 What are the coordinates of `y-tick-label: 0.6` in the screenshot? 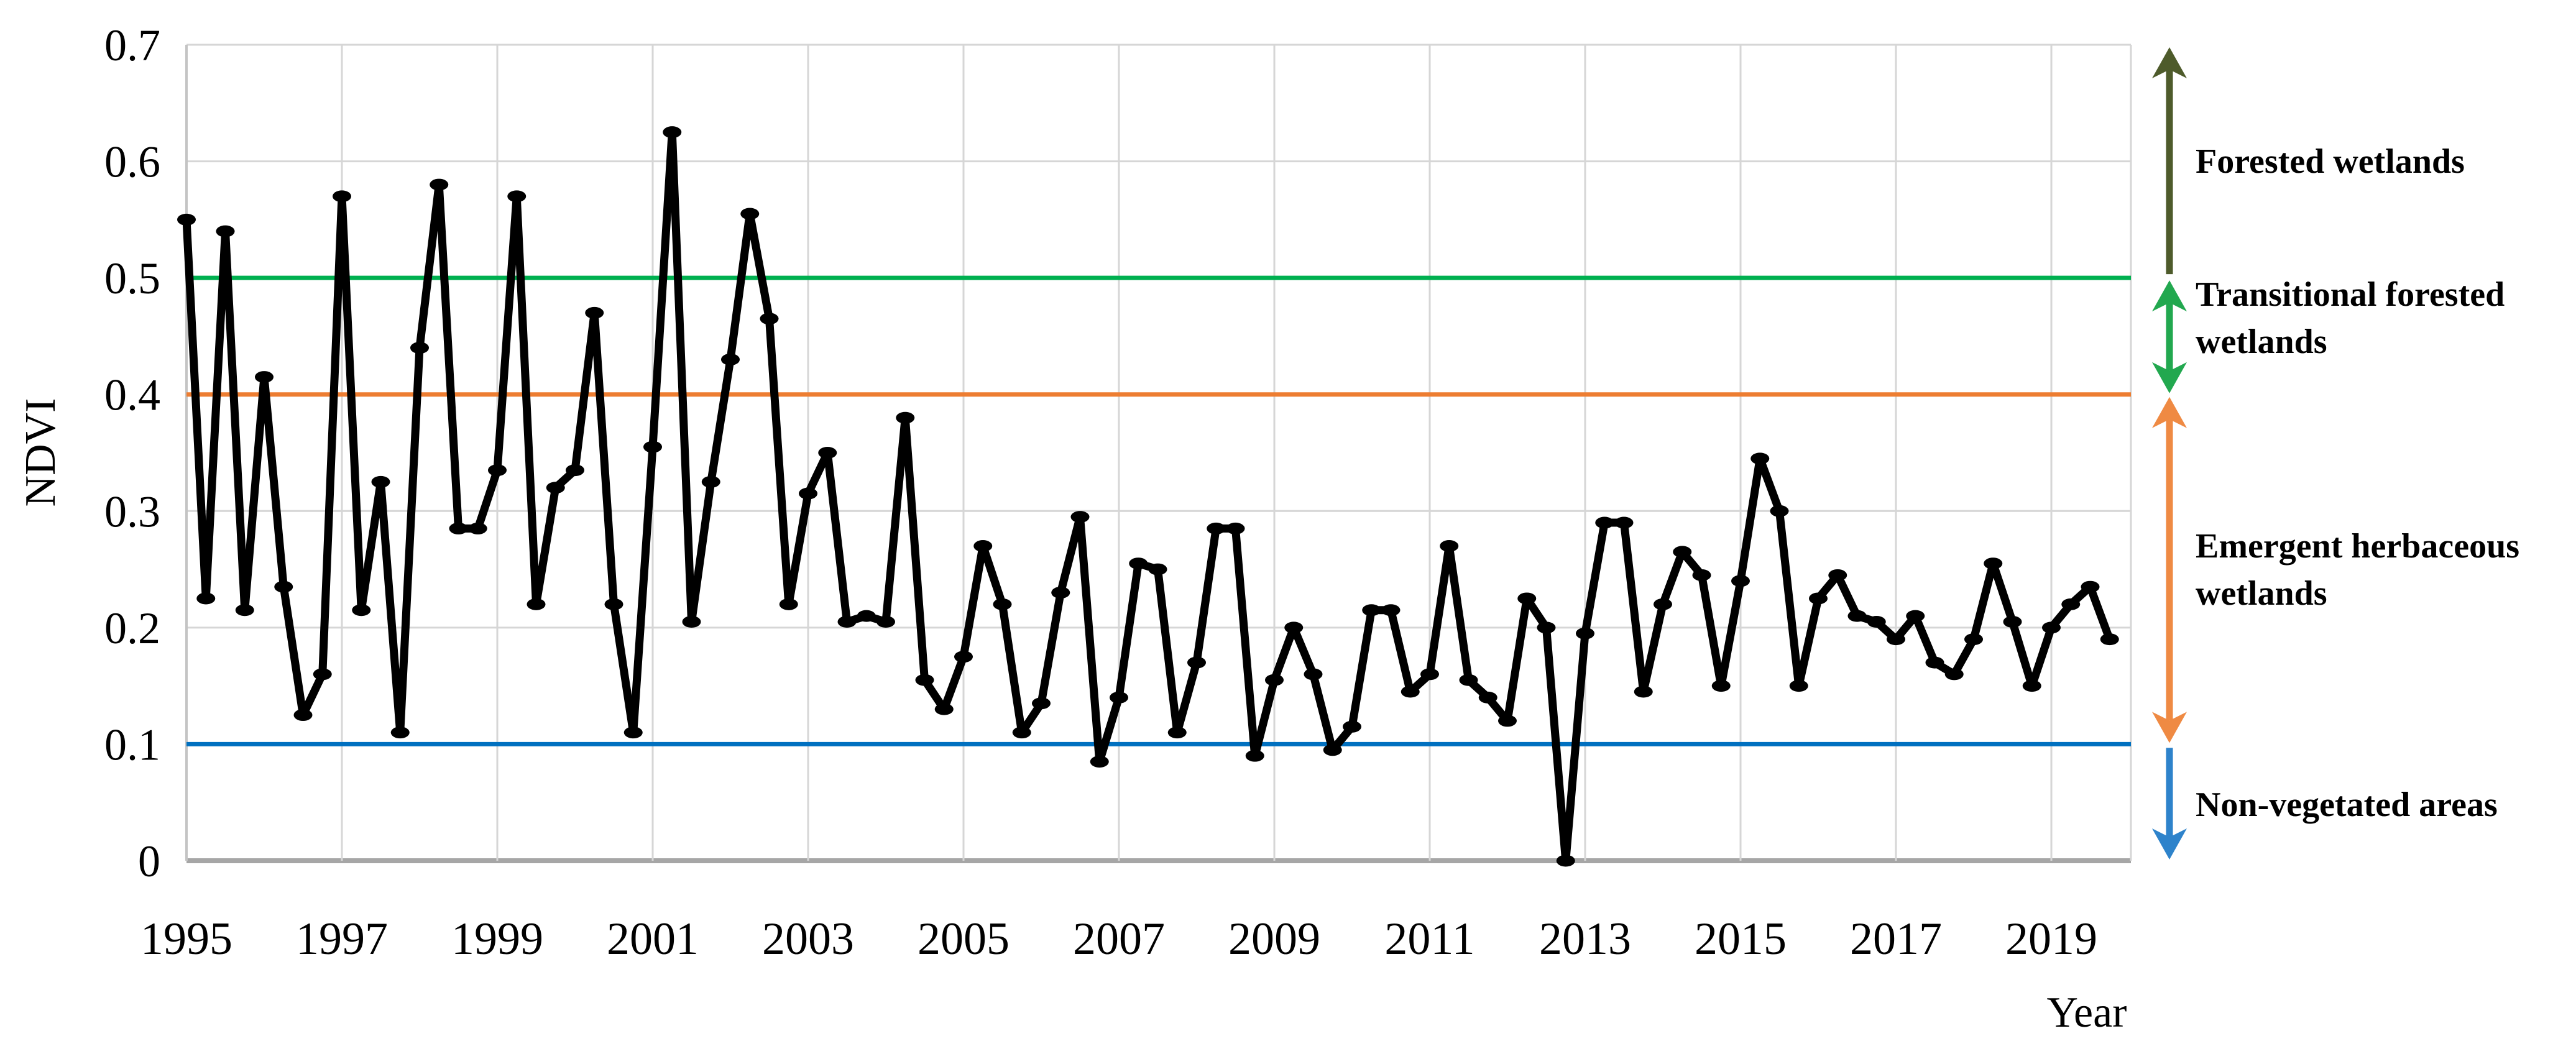 It's located at (132, 162).